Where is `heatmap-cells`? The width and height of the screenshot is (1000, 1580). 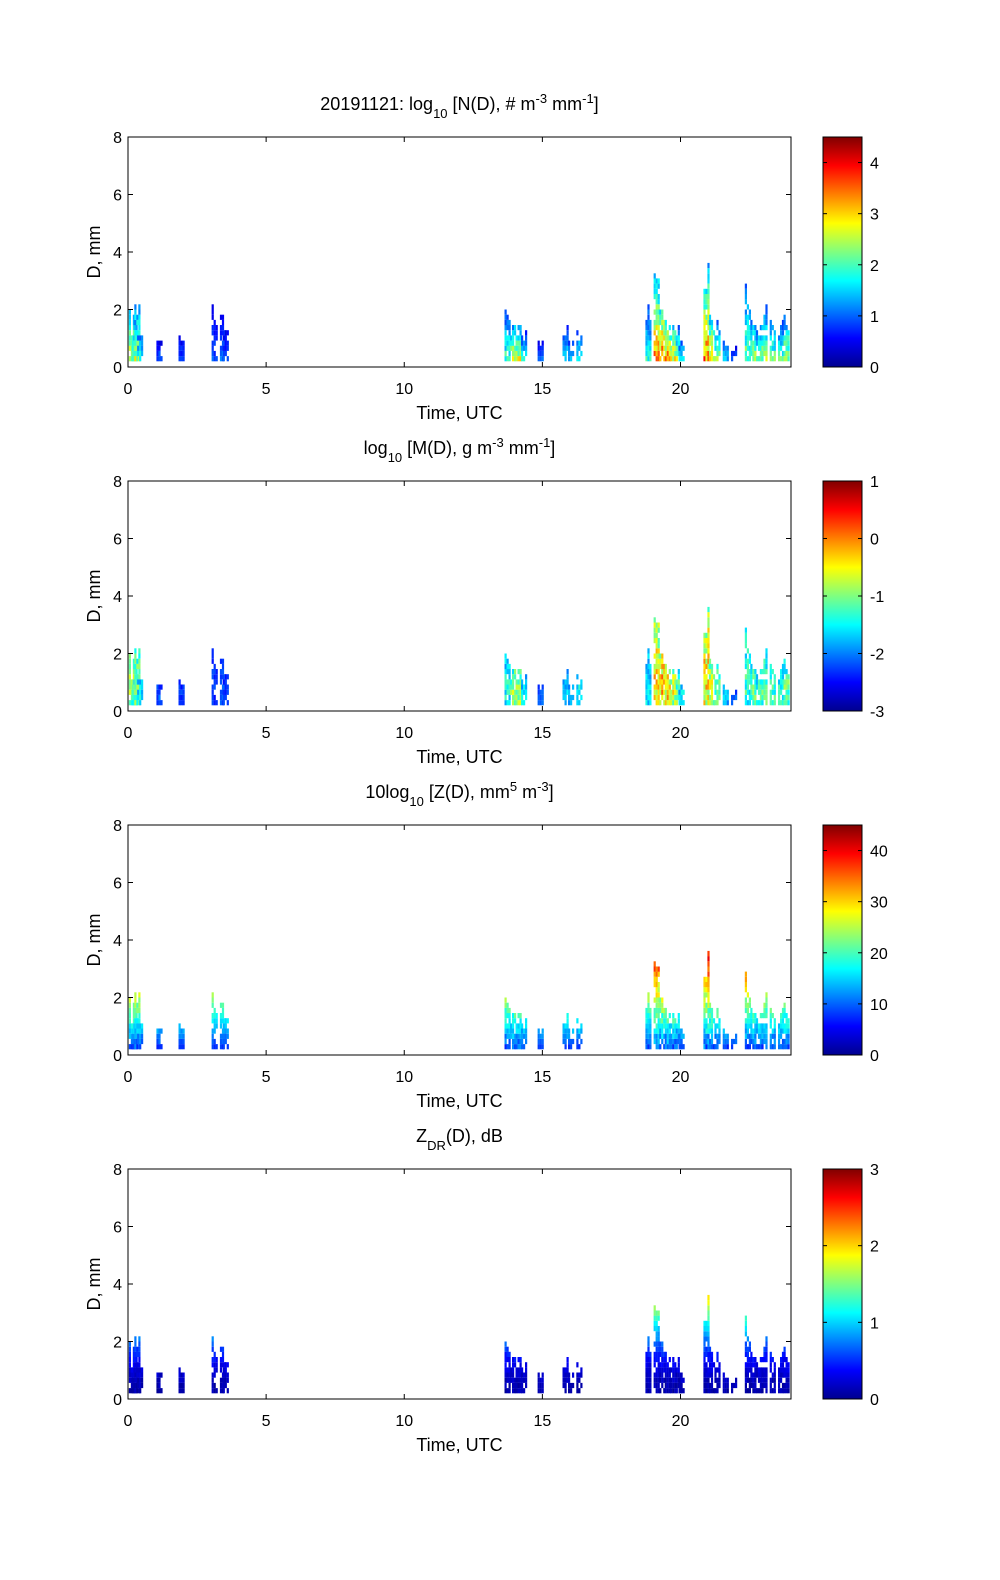
heatmap-cells is located at coordinates (459, 656).